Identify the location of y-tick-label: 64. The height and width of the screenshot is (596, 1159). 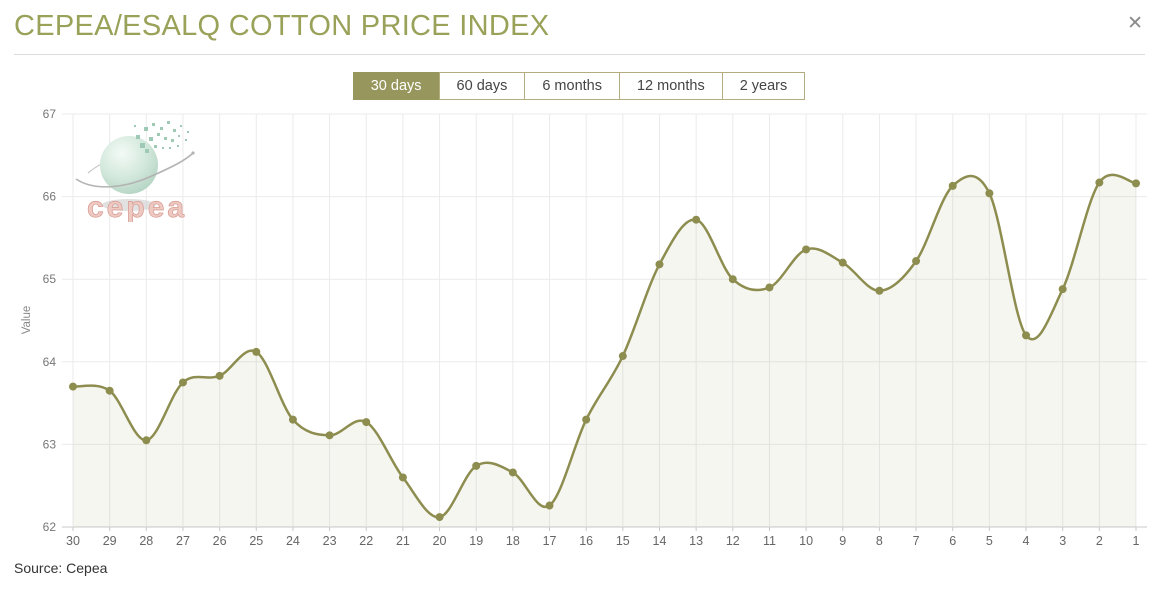
(50, 362).